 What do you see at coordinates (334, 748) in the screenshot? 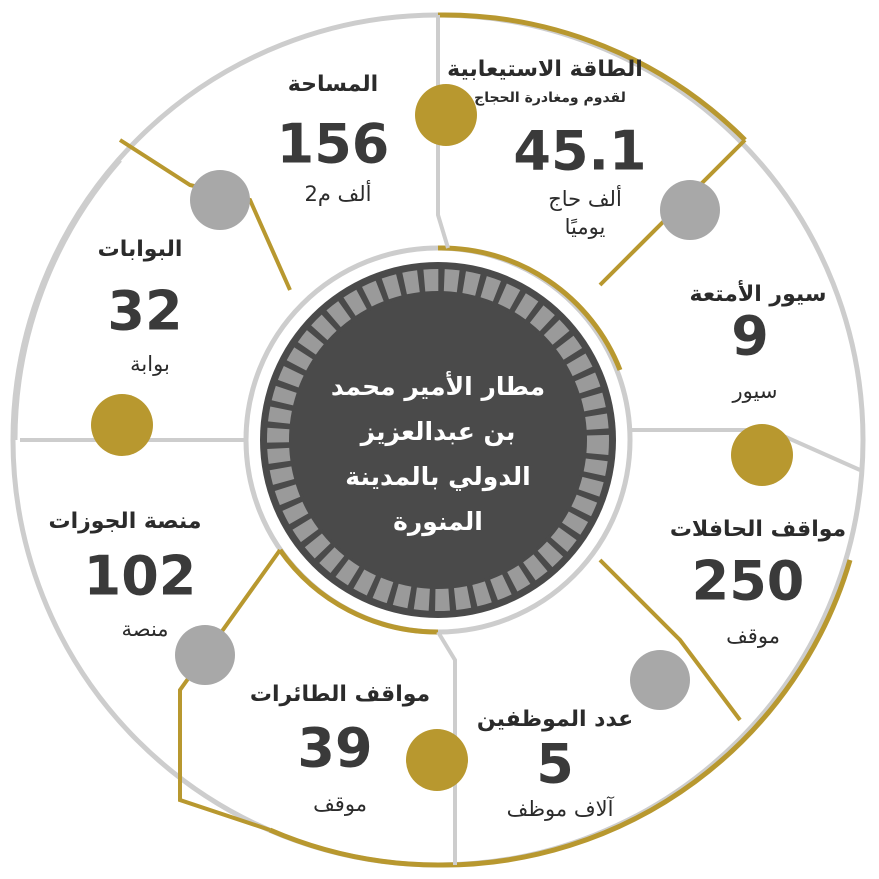
I see `segment-number: 39` at bounding box center [334, 748].